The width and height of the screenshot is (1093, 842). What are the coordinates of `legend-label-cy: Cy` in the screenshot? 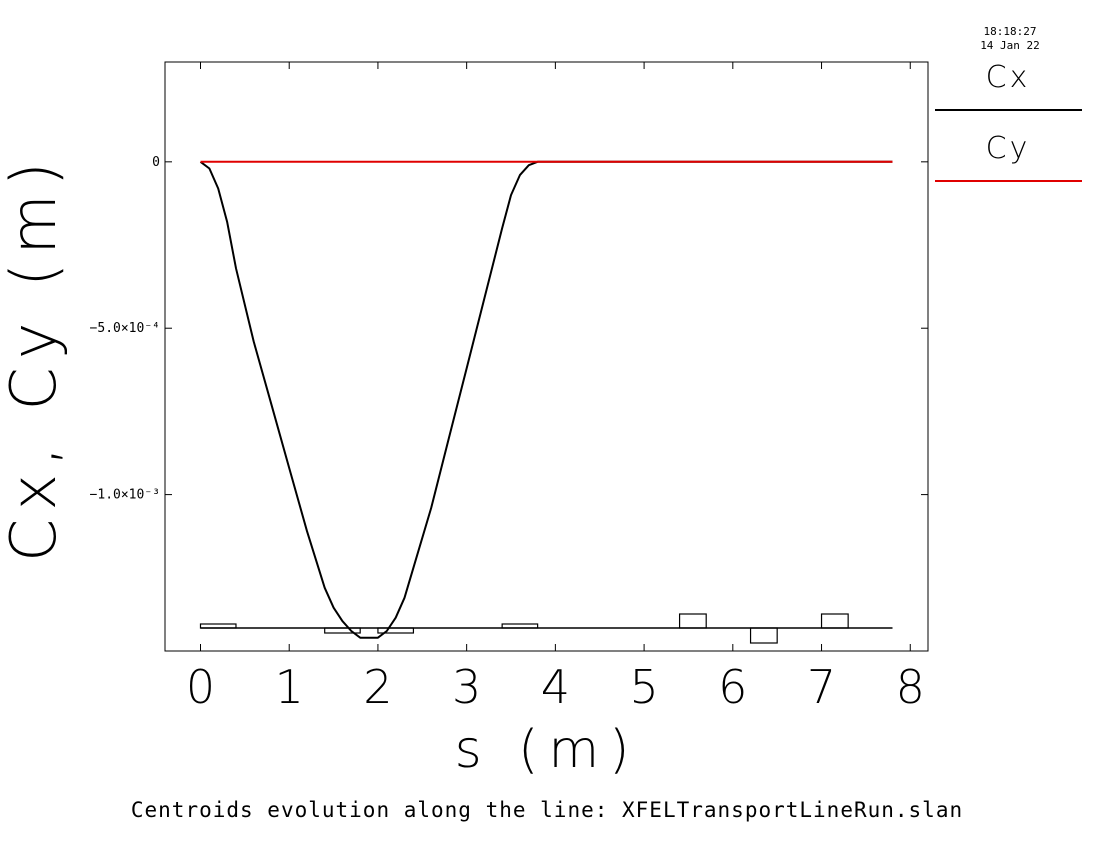 It's located at (1008, 148).